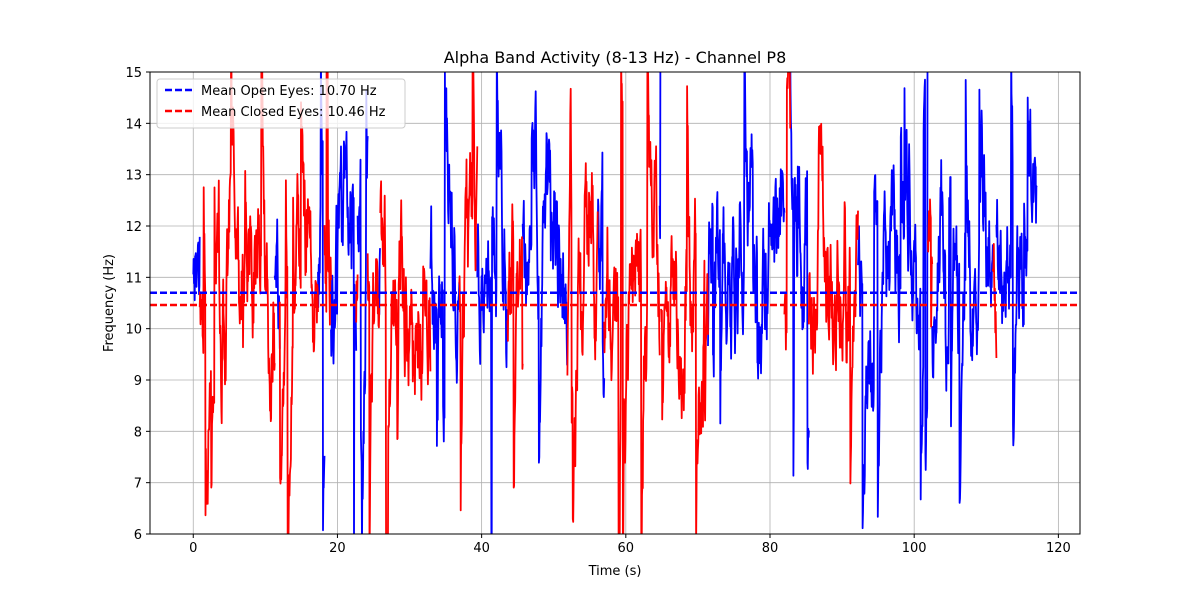 This screenshot has height=600, width=1200. I want to click on x-tick-label: 120, so click(1058, 548).